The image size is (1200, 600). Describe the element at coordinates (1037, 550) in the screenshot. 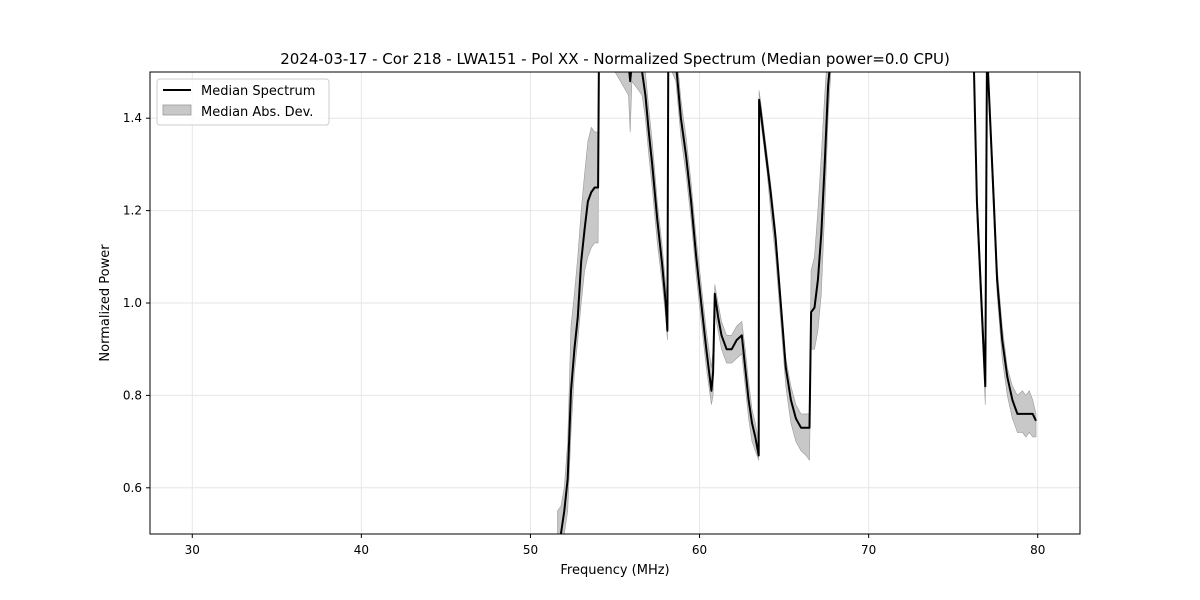

I see `x-tick-label: 80` at that location.